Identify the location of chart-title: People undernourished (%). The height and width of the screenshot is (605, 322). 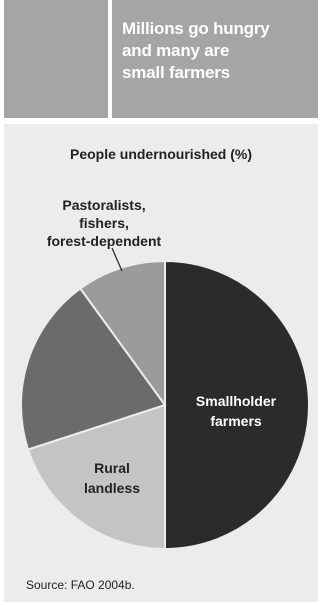
(160, 154).